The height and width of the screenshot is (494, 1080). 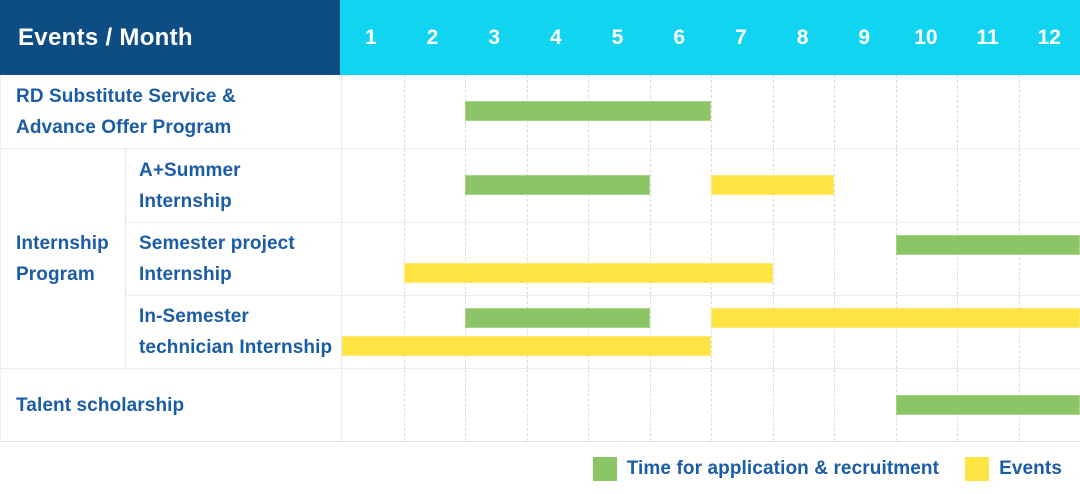 I want to click on legend-label: Events, so click(x=1030, y=468).